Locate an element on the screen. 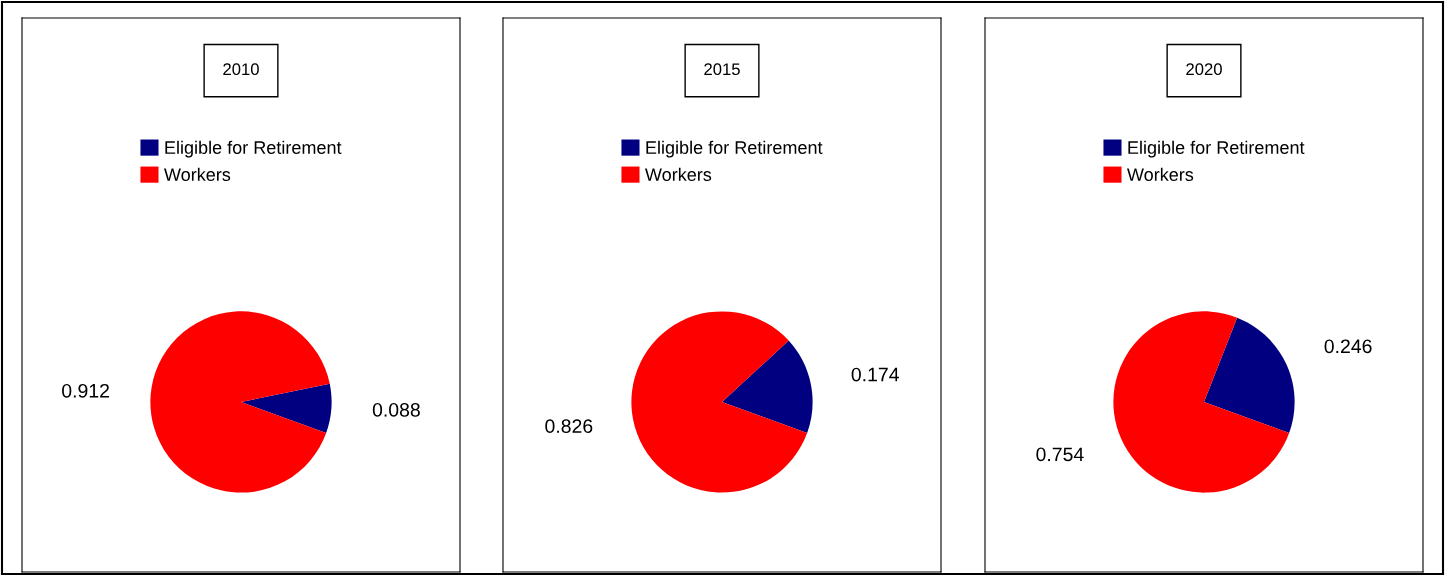 The width and height of the screenshot is (1445, 576). data-label: 0.912 is located at coordinates (85, 390).